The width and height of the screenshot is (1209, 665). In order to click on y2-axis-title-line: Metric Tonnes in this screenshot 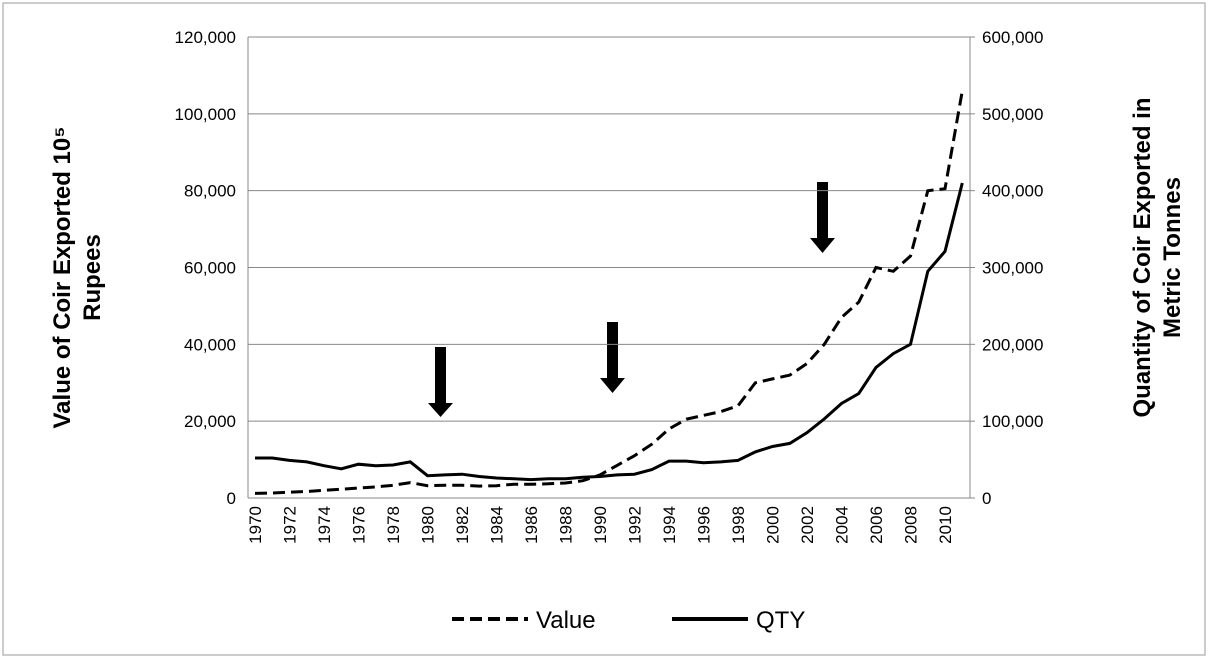, I will do `click(1172, 257)`.